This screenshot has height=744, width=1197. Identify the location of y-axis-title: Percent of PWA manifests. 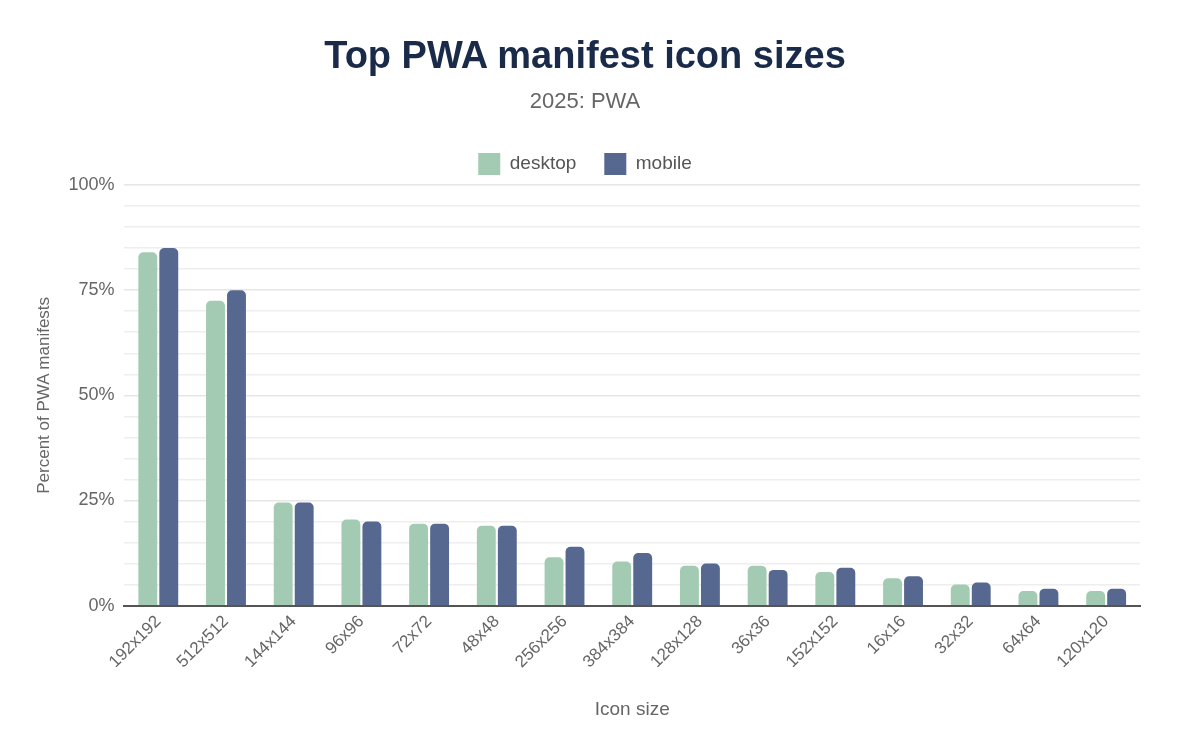
(43, 395).